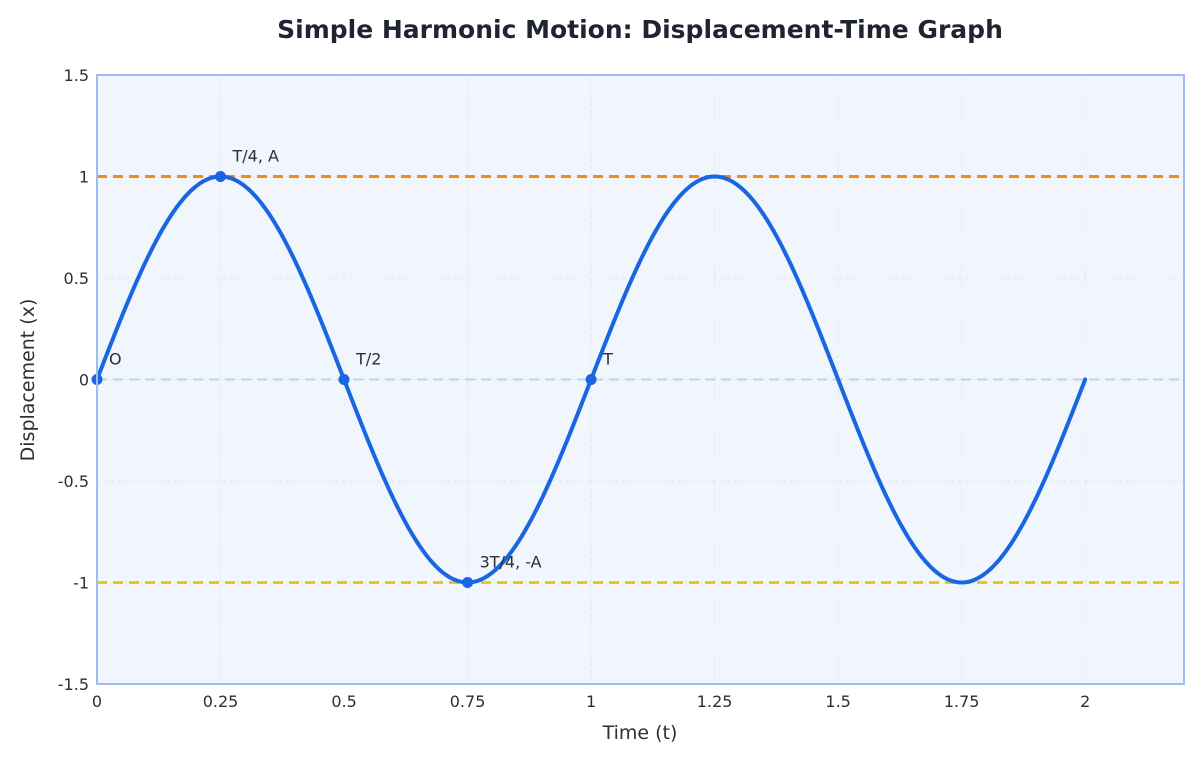  I want to click on x-tick-label: 0.25, so click(221, 701).